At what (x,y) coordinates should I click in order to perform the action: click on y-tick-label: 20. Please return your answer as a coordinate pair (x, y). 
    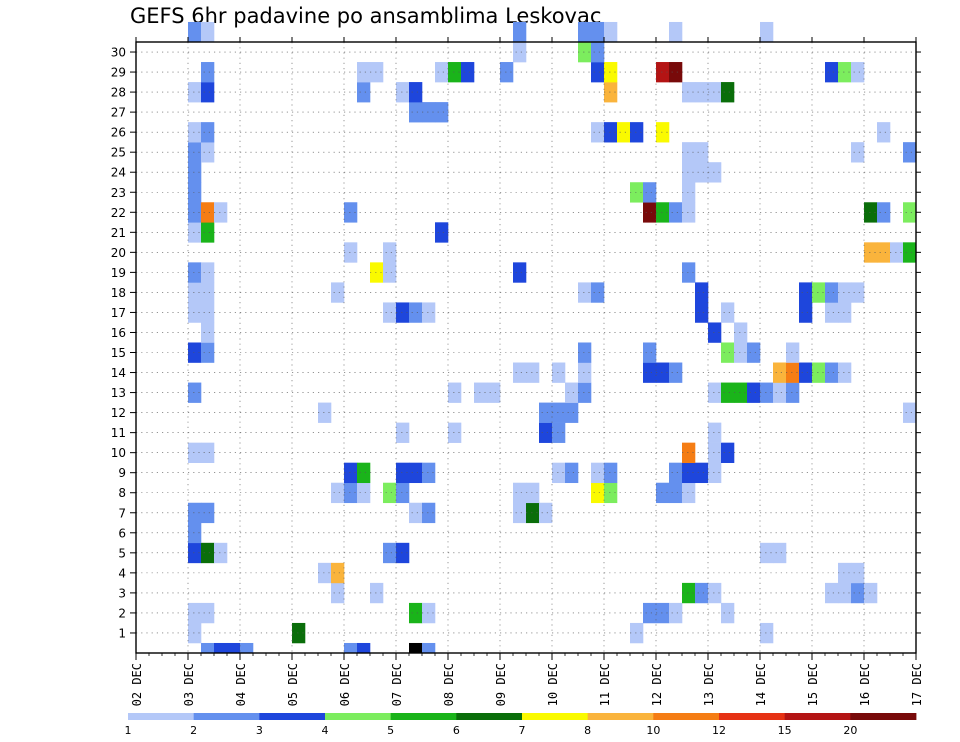
    Looking at the image, I should click on (118, 253).